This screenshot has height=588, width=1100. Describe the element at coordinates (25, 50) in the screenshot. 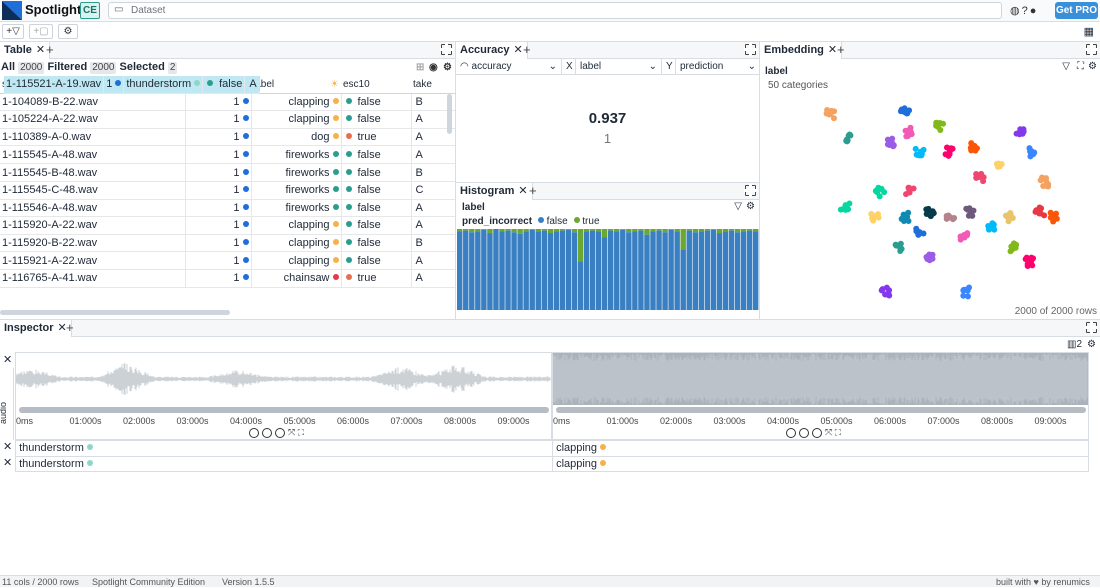

I see `tab-table: Table ✕` at that location.